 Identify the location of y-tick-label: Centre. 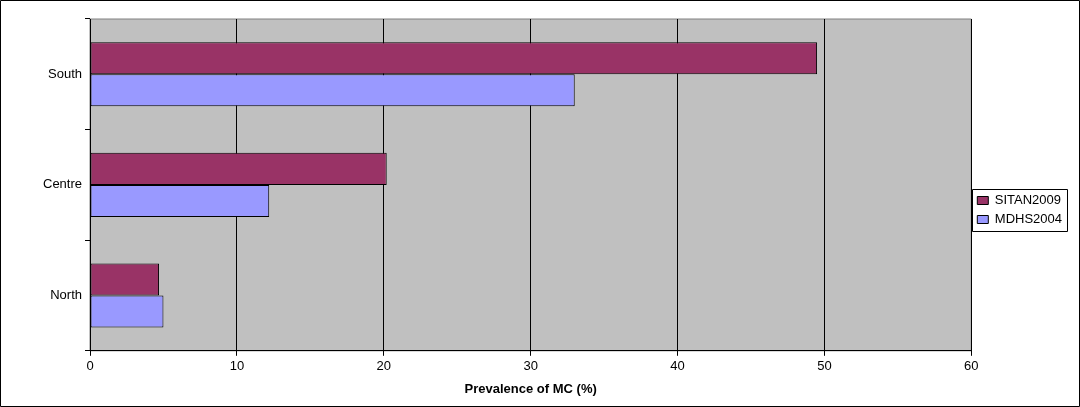
(62, 184).